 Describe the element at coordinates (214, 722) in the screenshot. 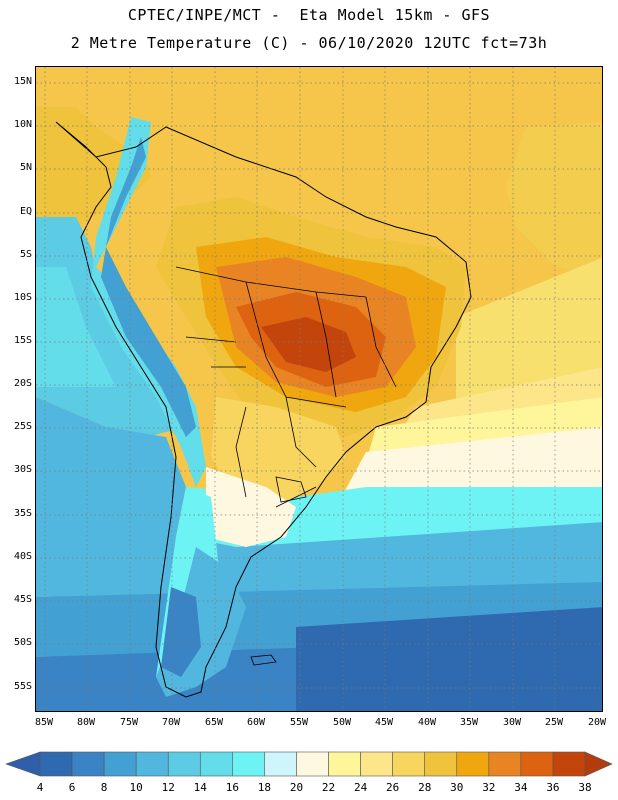

I see `lon-label-65w: 65W` at that location.